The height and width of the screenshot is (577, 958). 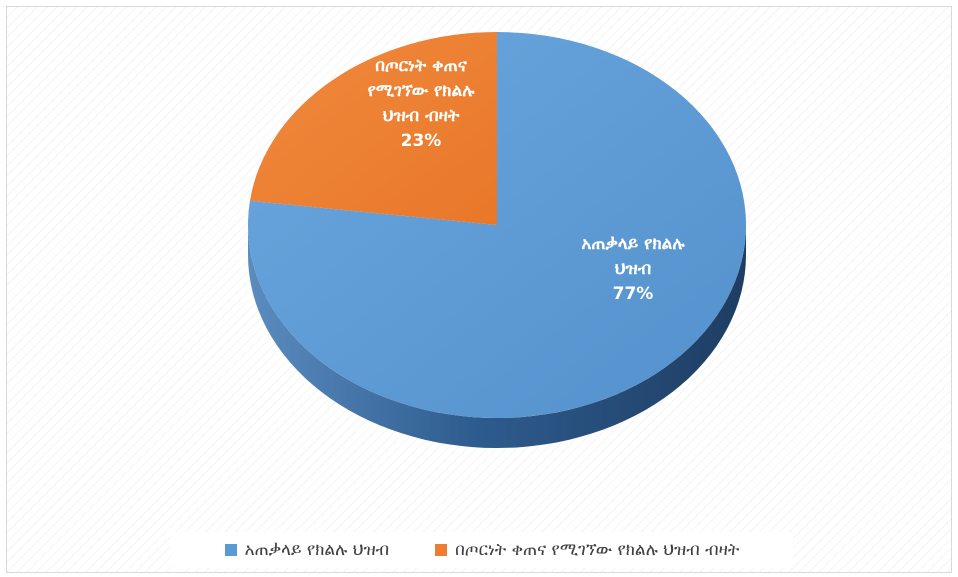 I want to click on data-label: በጦርነት ቀጠና የሚገኘው የክልሉ ህዝብ ብዛት 23%, so click(x=422, y=103).